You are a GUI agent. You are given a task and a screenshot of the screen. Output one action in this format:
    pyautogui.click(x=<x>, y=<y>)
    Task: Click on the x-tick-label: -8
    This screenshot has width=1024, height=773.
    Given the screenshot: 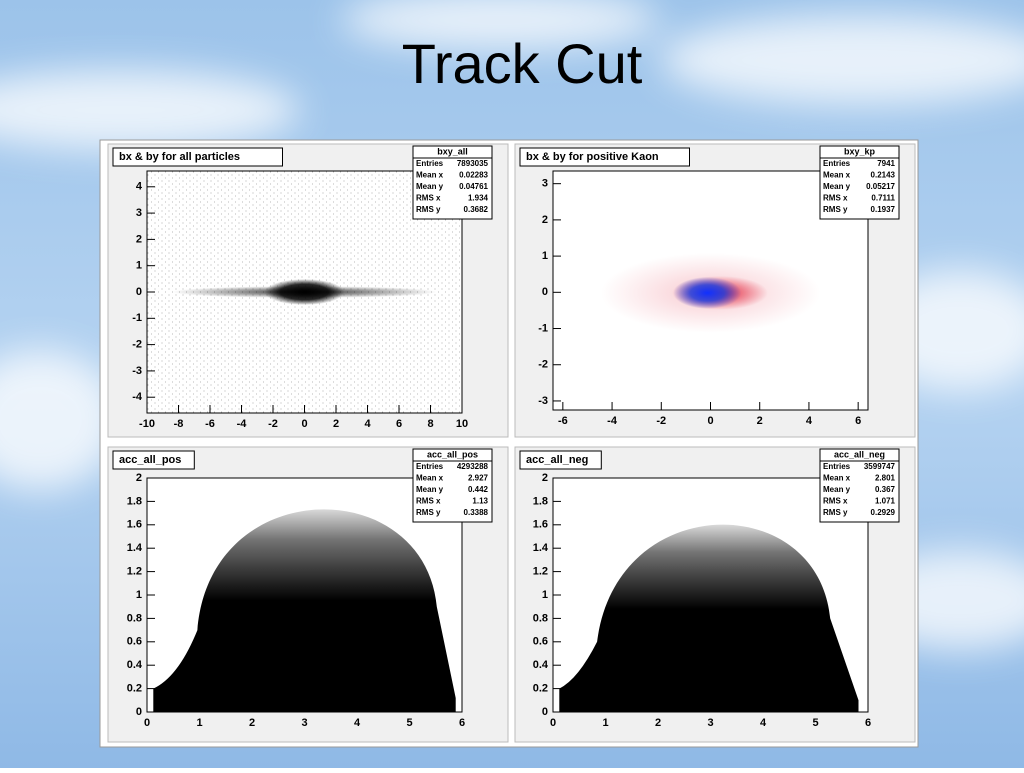 What is the action you would take?
    pyautogui.click(x=179, y=424)
    